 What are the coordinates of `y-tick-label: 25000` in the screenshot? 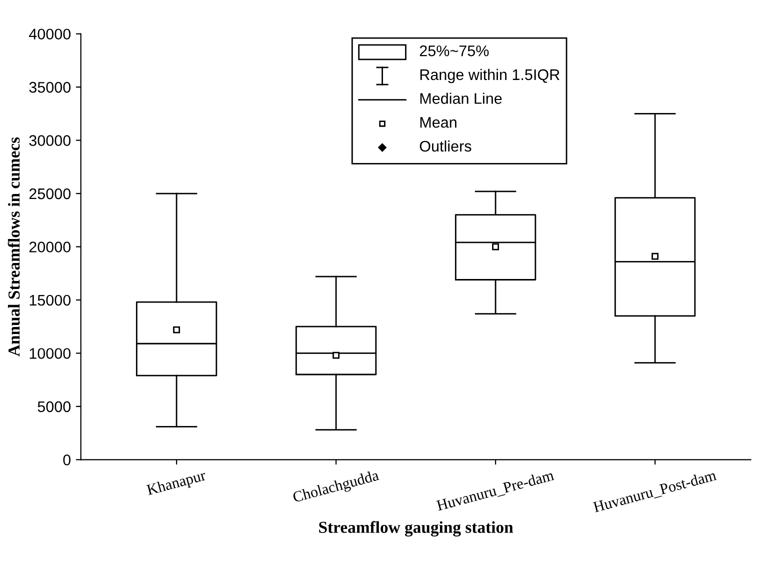 It's located at (50, 194).